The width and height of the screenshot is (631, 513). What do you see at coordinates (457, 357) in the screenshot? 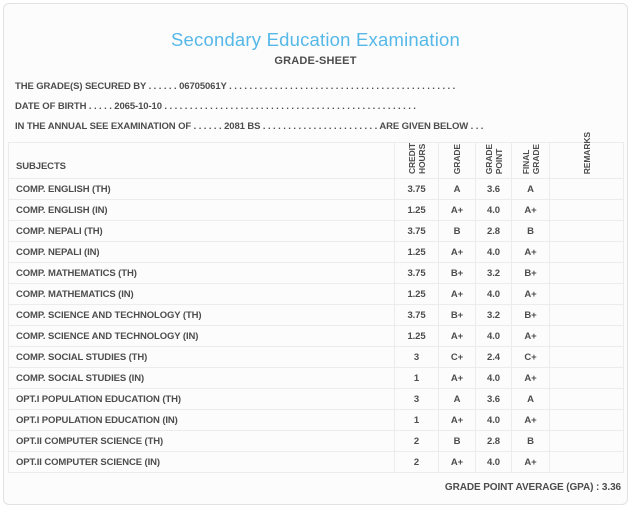
I see `cell-grade: C+` at bounding box center [457, 357].